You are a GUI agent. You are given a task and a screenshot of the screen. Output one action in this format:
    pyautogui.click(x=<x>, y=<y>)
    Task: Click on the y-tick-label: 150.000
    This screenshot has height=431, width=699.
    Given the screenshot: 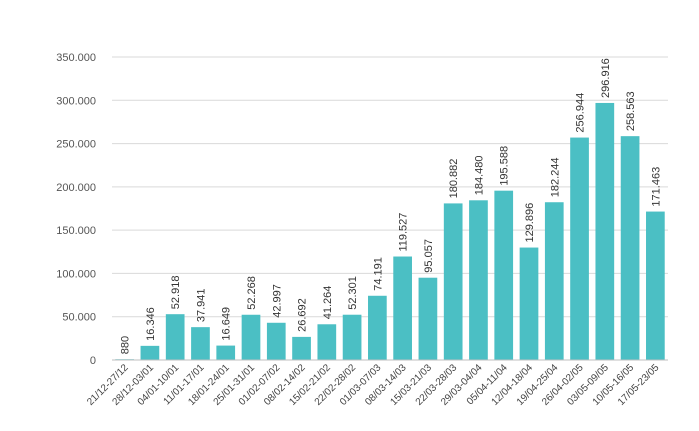 What is the action you would take?
    pyautogui.click(x=76, y=231)
    